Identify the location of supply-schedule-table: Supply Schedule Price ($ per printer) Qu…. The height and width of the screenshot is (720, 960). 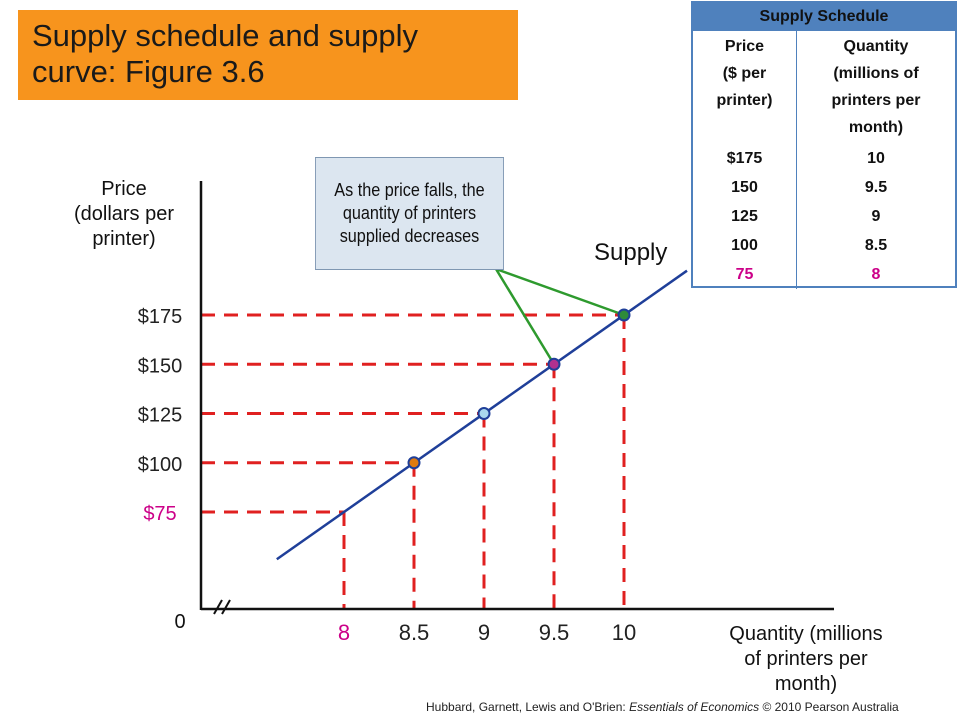
(824, 145).